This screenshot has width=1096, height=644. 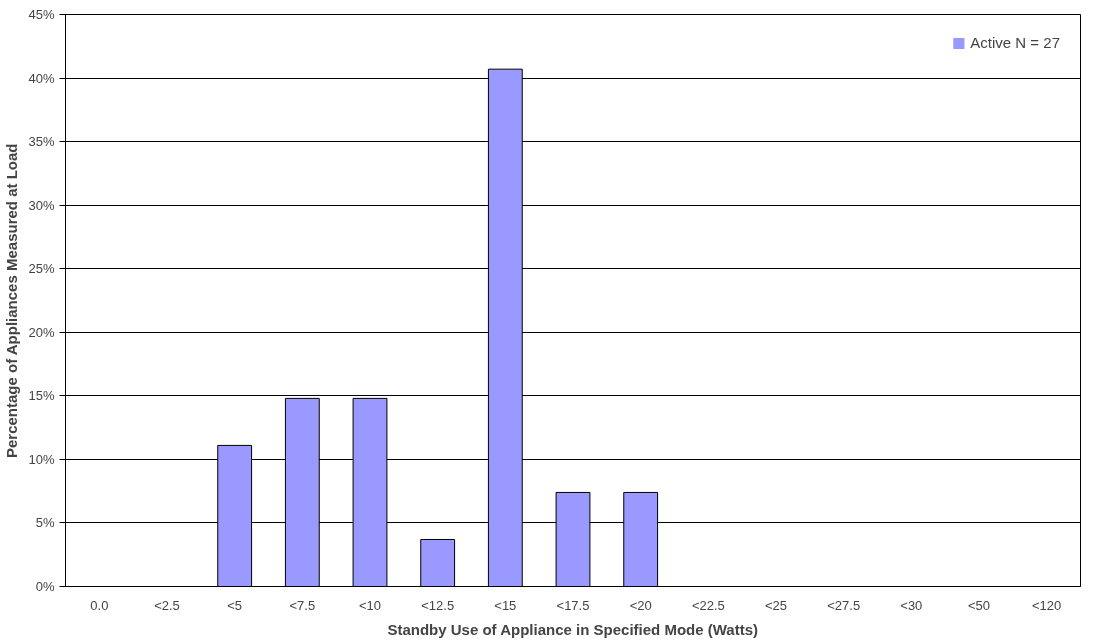 I want to click on x-tick-label: <2.5, so click(x=167, y=605).